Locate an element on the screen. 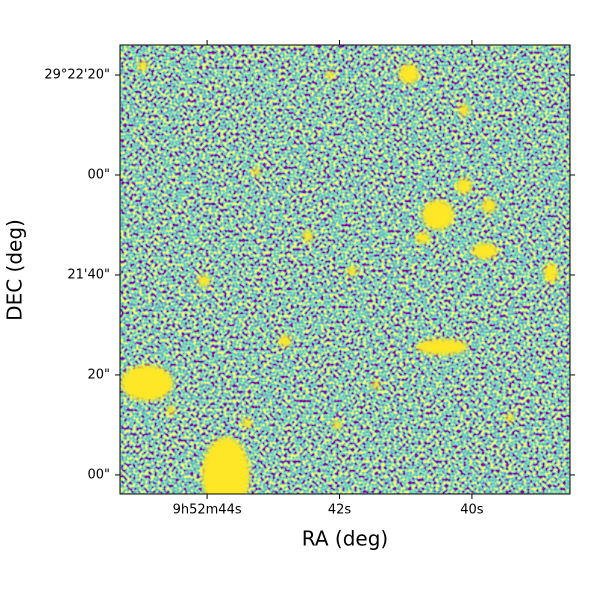 This screenshot has height=604, width=600. y-tick-label: 29°22'20" is located at coordinates (77, 75).